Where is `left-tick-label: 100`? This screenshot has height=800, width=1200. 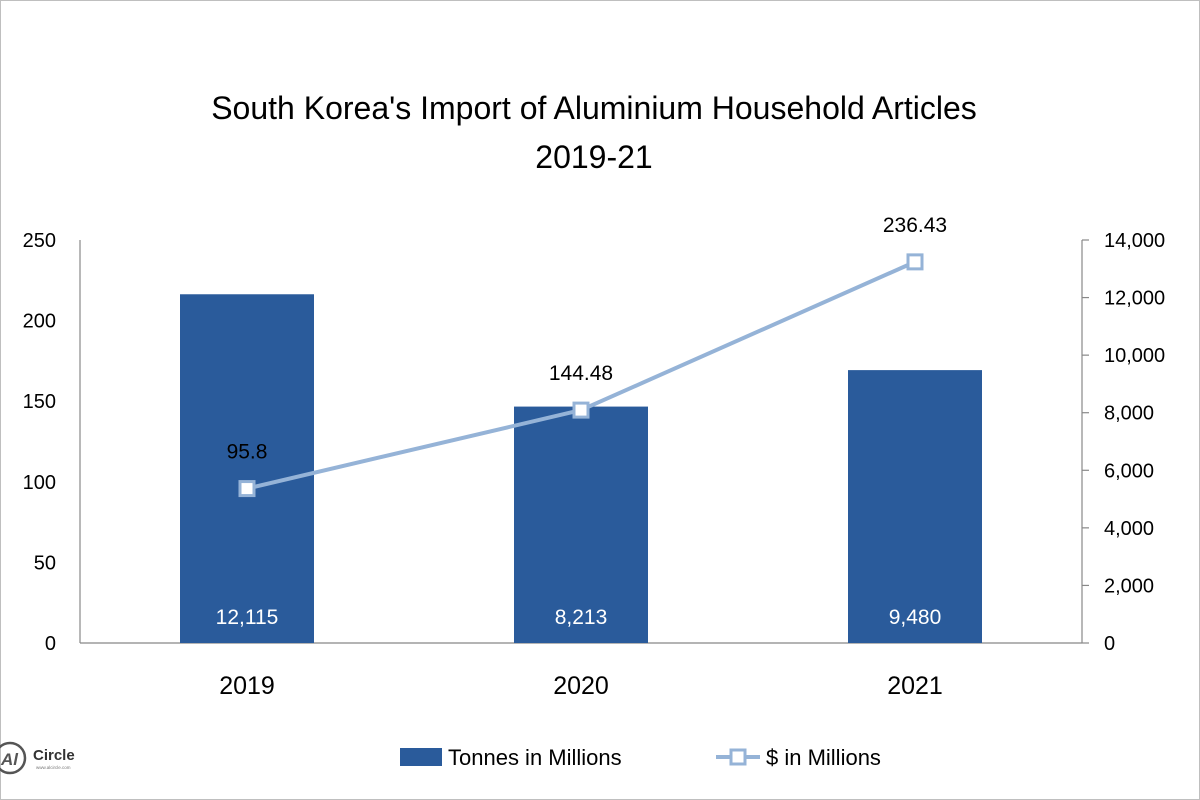
left-tick-label: 100 is located at coordinates (39, 483).